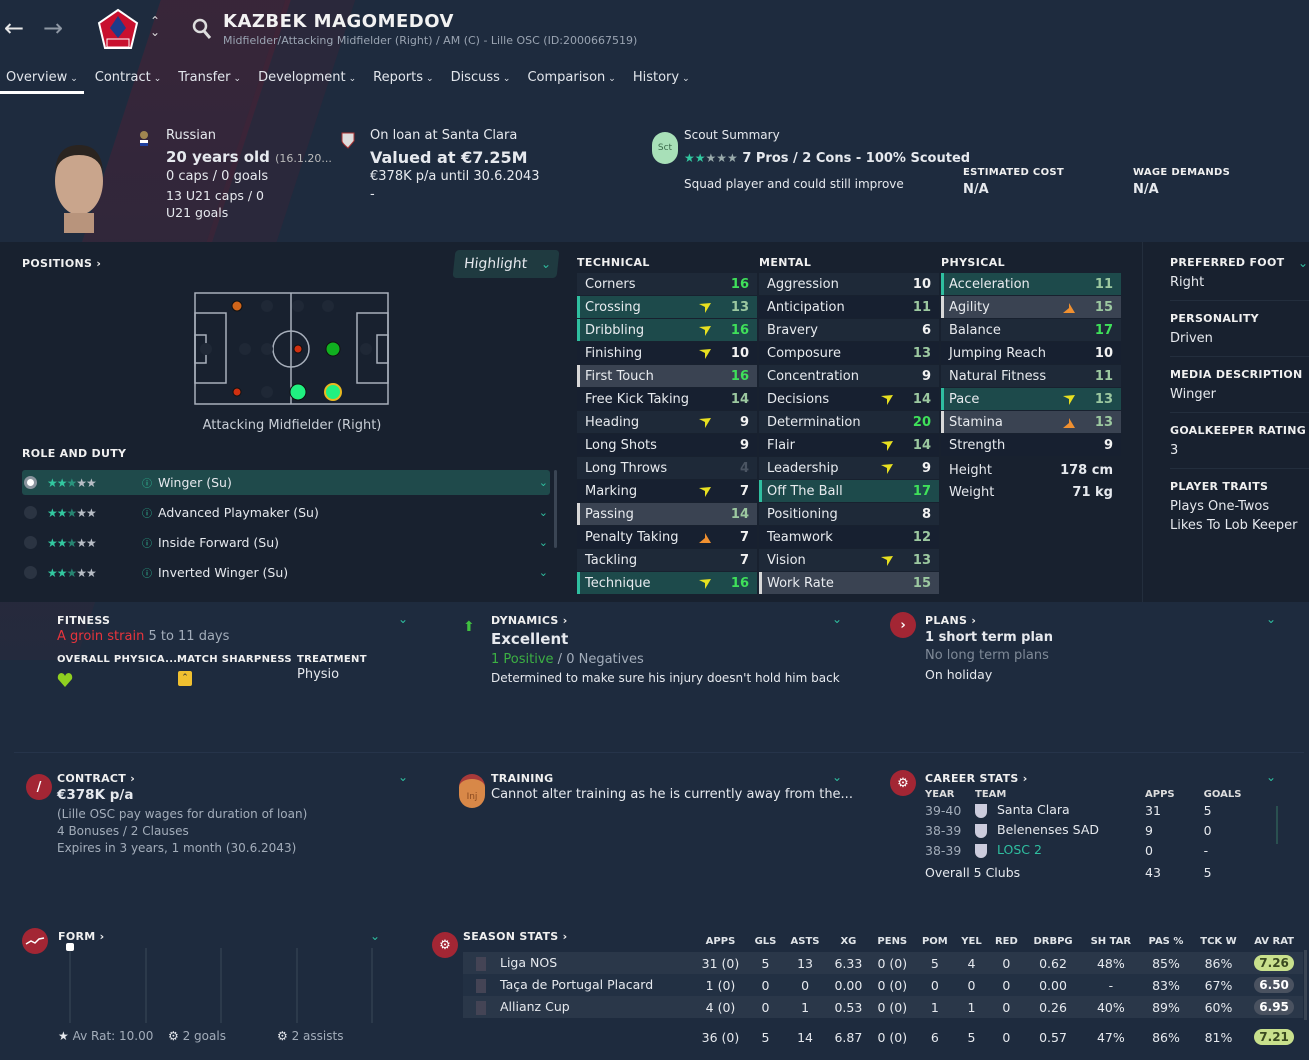  What do you see at coordinates (14, 28) in the screenshot?
I see `back-button: ←` at bounding box center [14, 28].